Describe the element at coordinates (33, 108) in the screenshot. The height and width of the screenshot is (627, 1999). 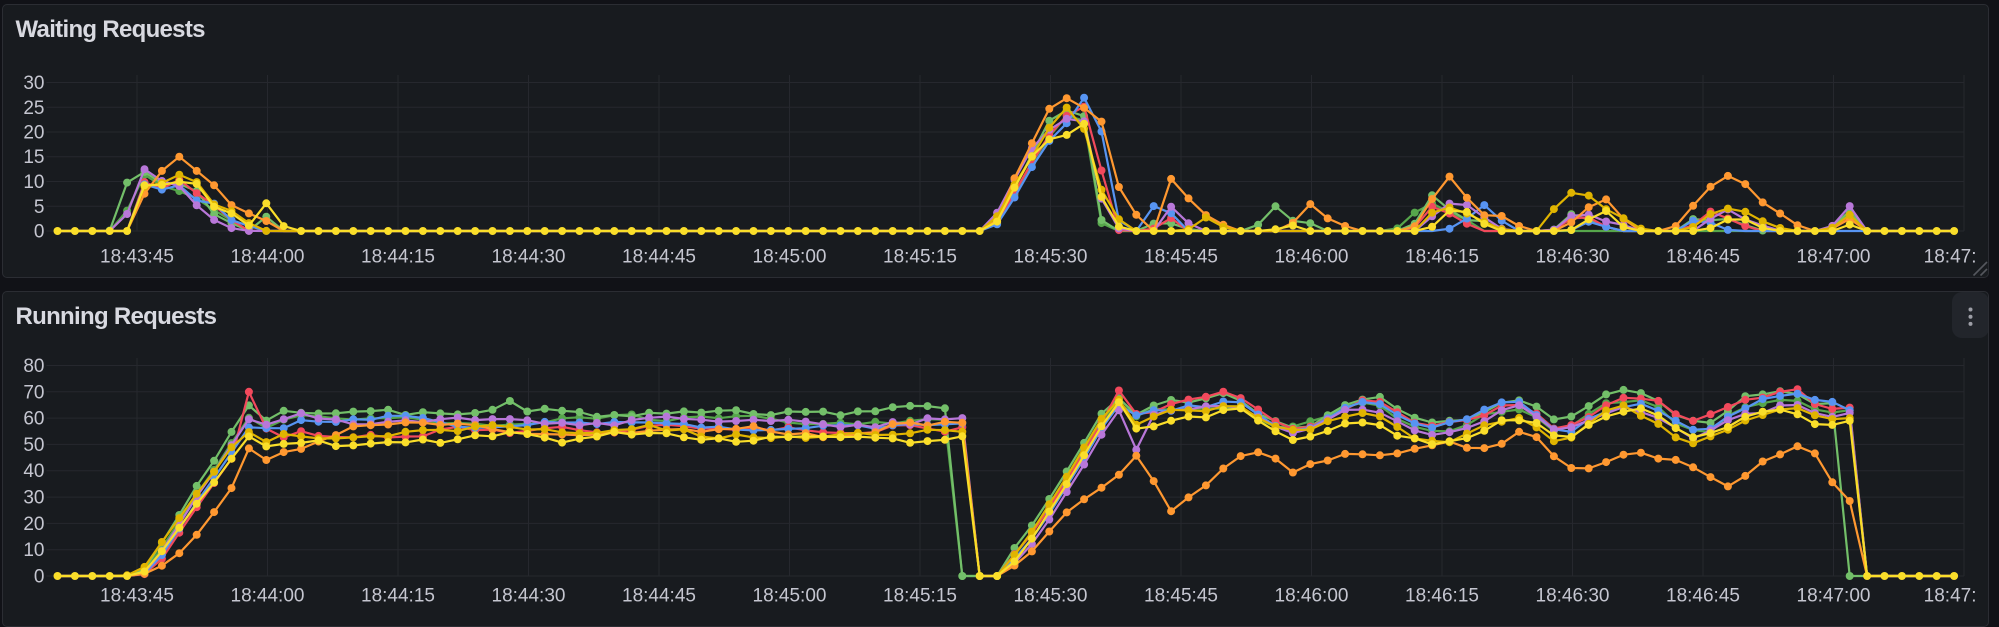
I see `svg-text: 25` at that location.